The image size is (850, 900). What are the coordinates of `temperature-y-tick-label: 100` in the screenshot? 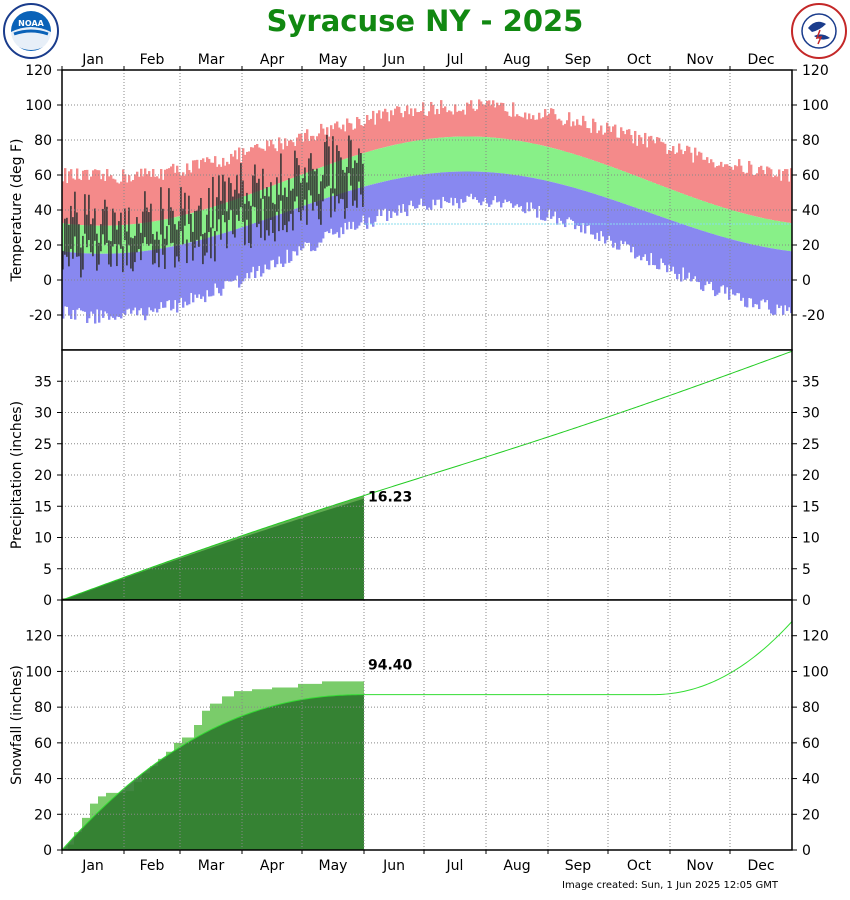 It's located at (38, 106).